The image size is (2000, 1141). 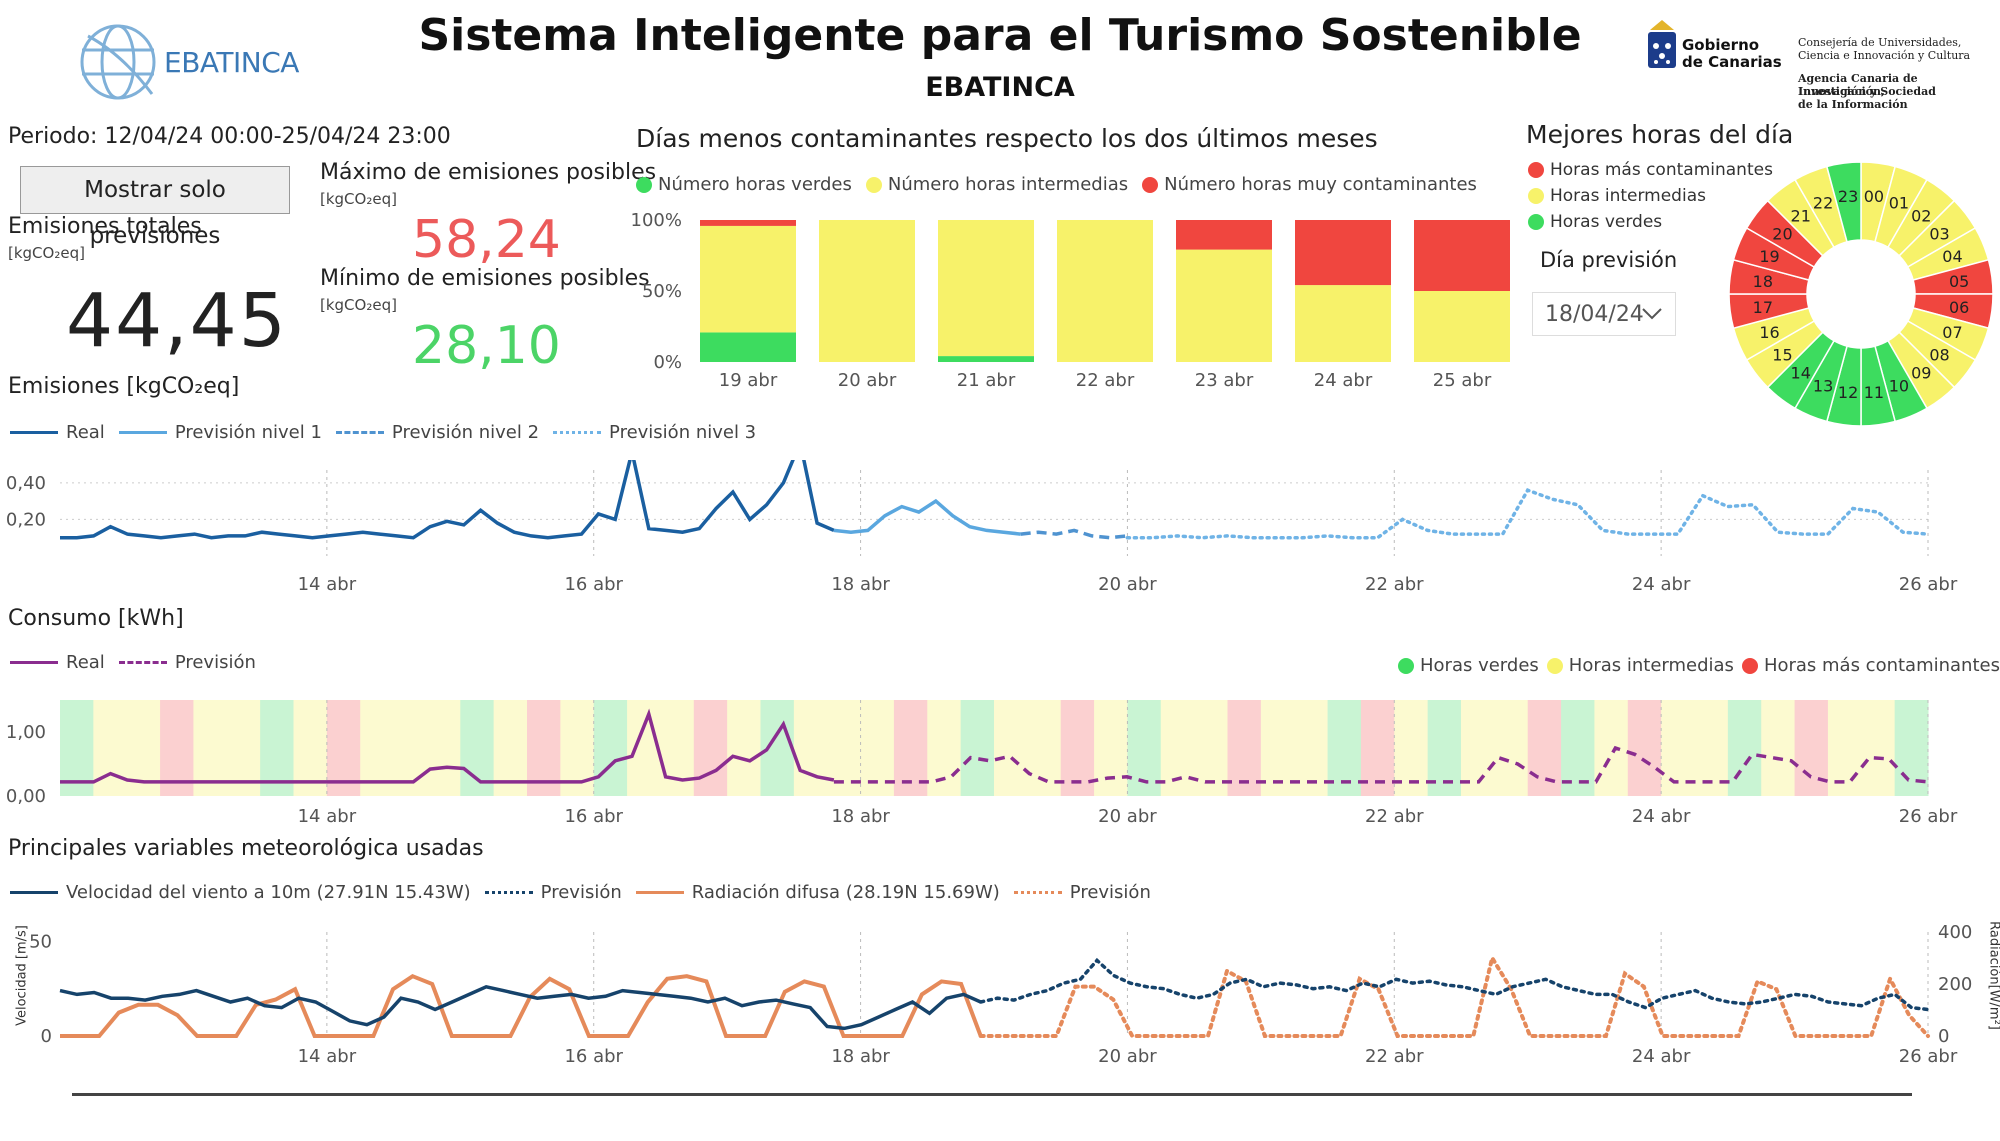 I want to click on legend-label: Número horas muy contaminantes, so click(x=1320, y=184).